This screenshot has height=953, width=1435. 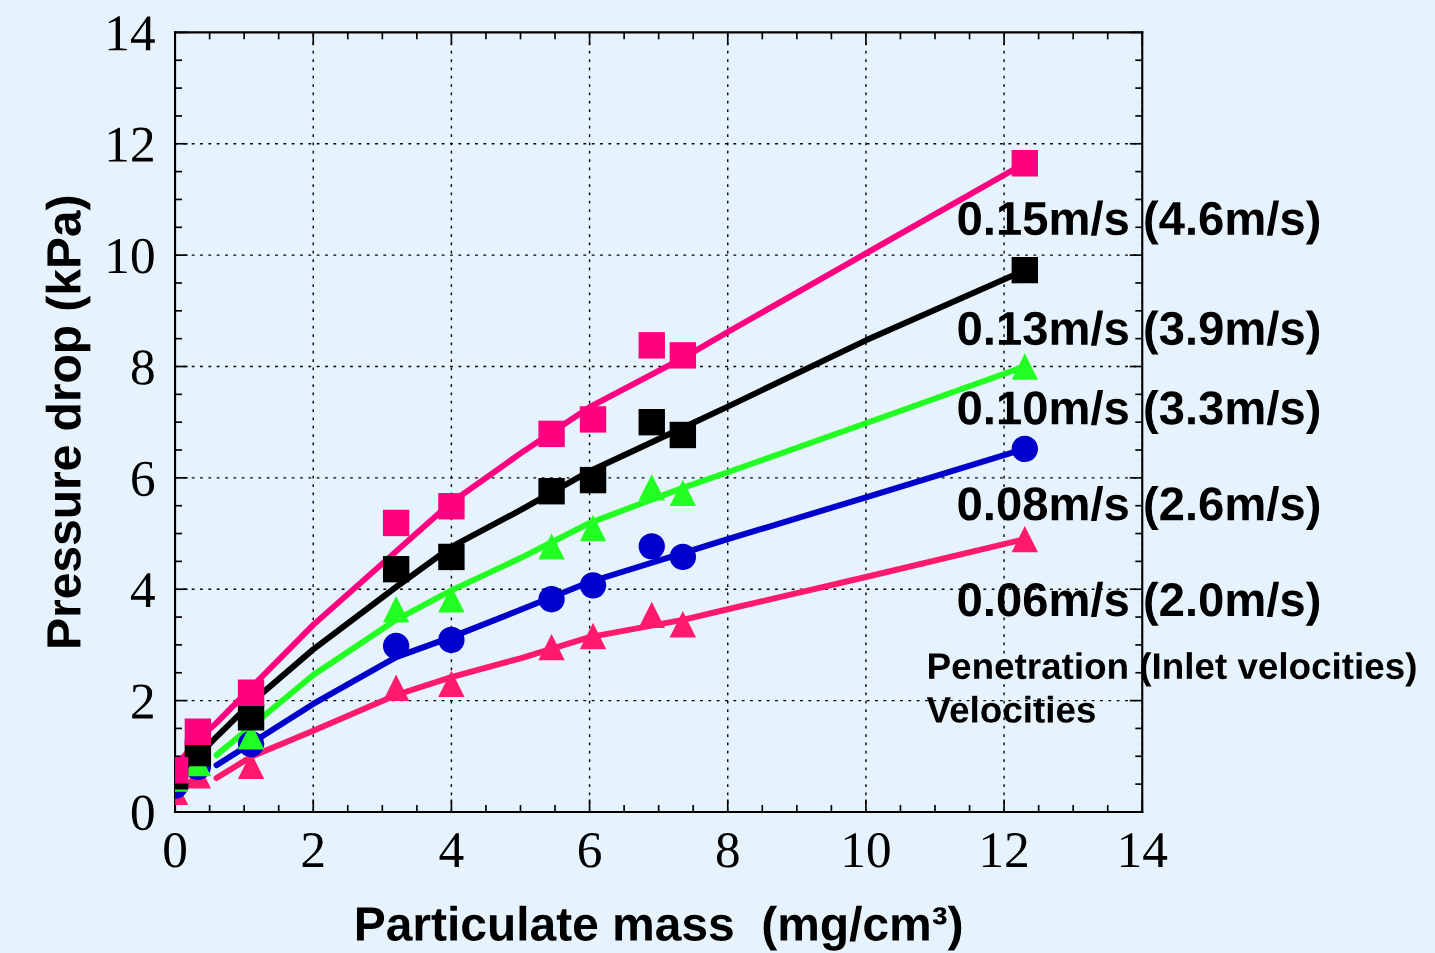 I want to click on x-axis-title: Particulate mass (mg/cm³), so click(x=659, y=928).